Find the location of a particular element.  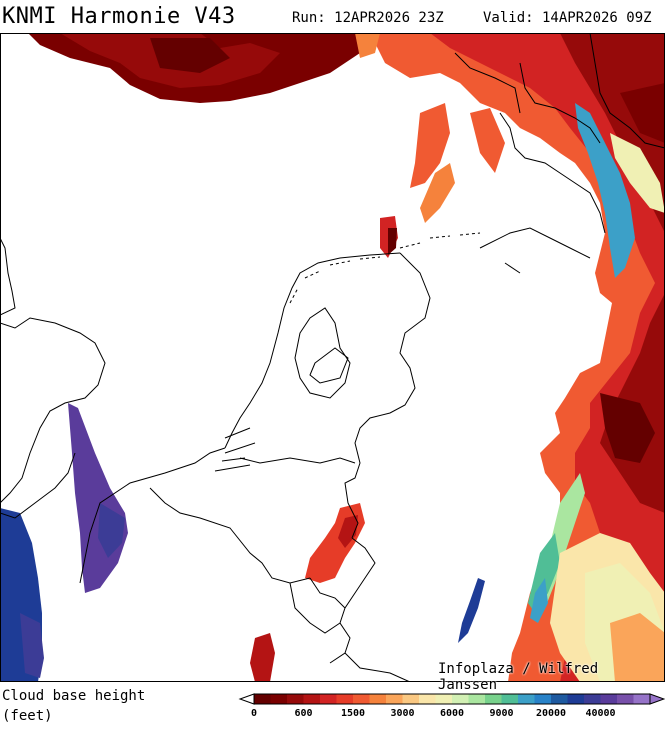

legend-tick-label: 600 is located at coordinates (303, 713).